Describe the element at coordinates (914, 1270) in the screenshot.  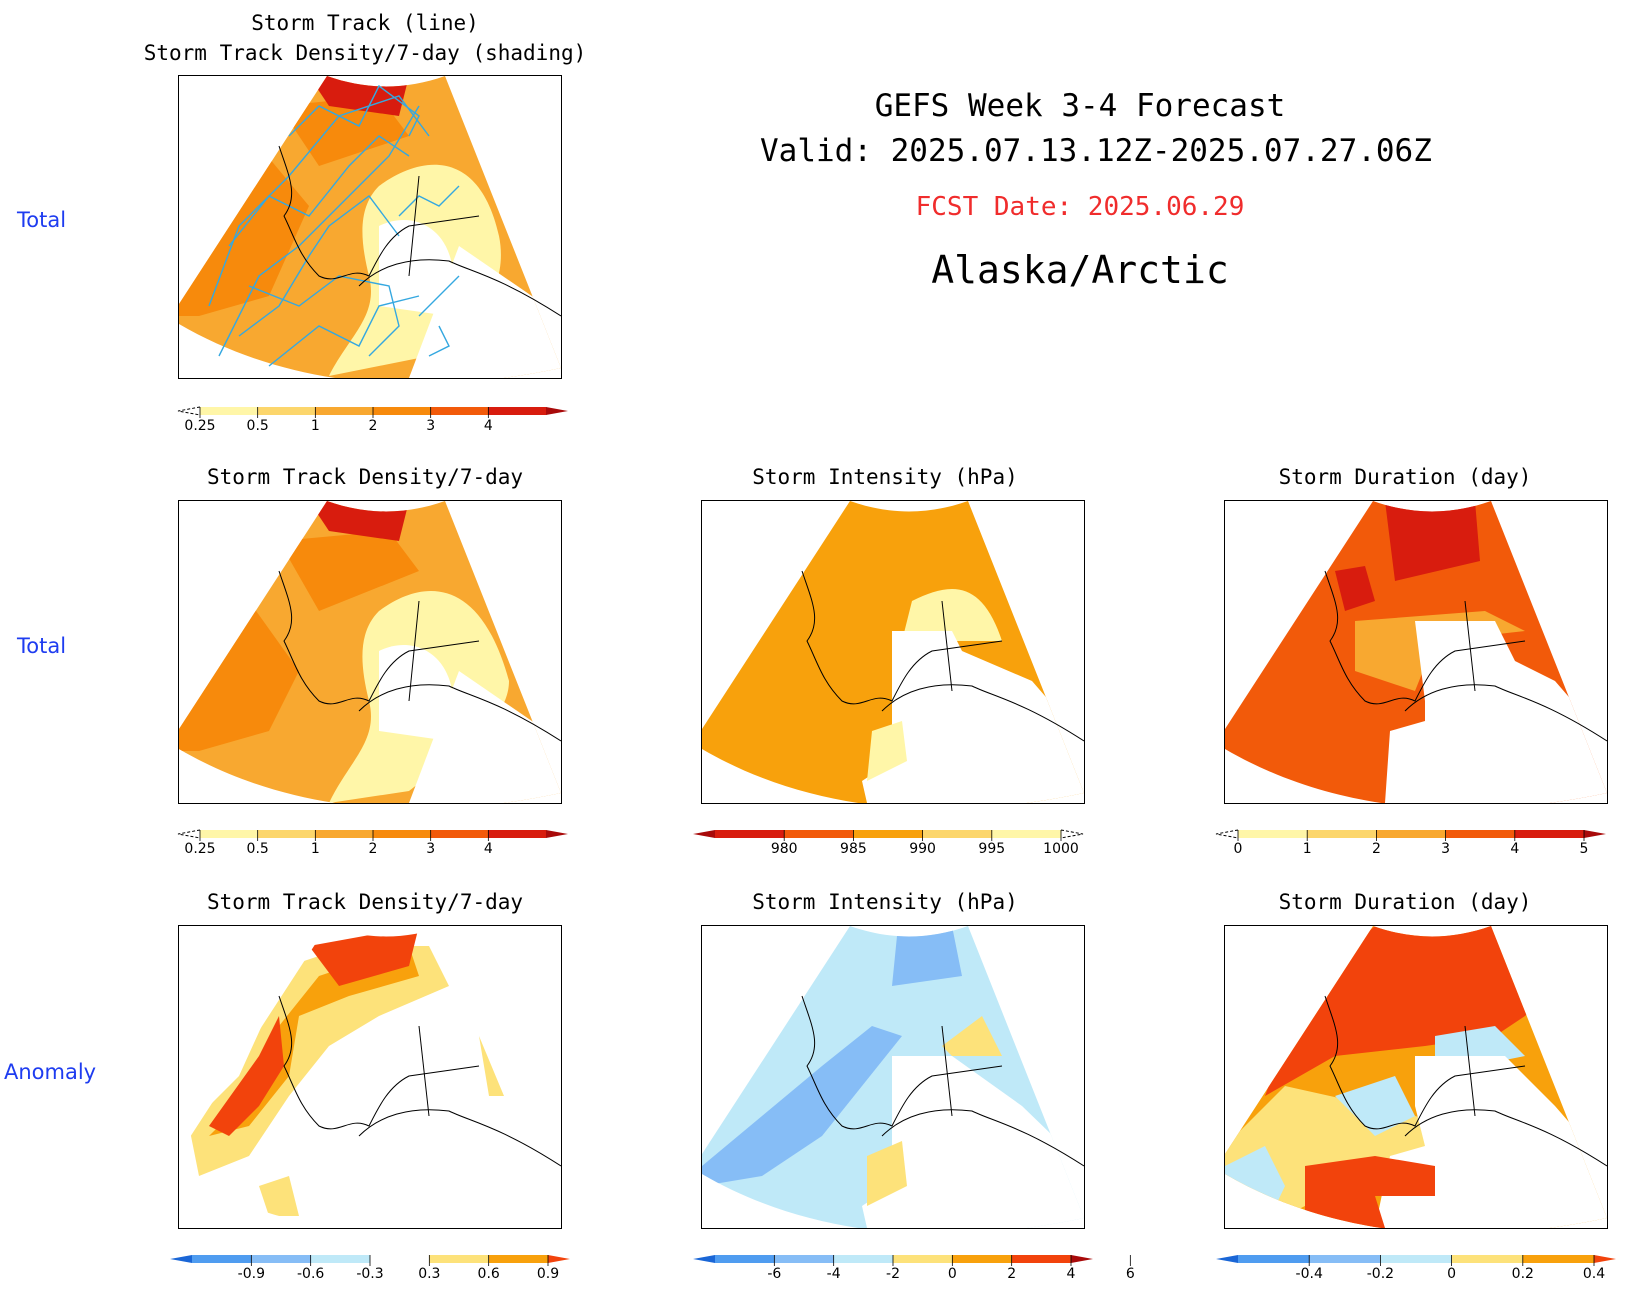
I see `colorbar-intensity-anomaly: -6 -4 -2 0 2 4 6` at that location.